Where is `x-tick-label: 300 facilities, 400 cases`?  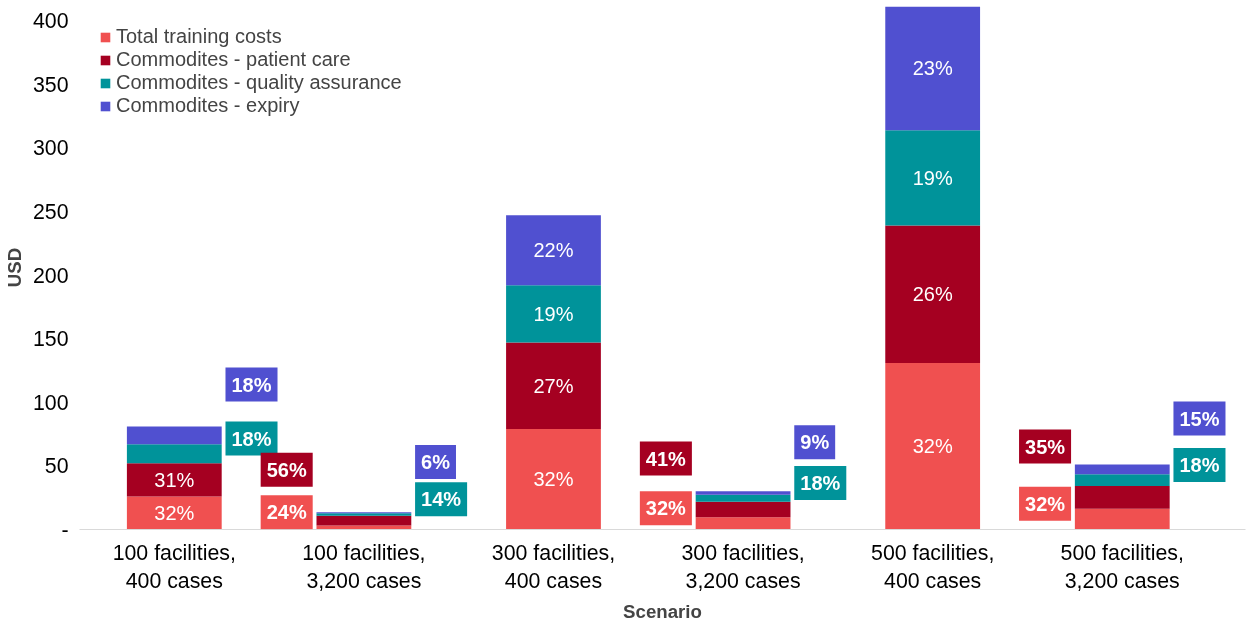
x-tick-label: 300 facilities, 400 cases is located at coordinates (553, 567).